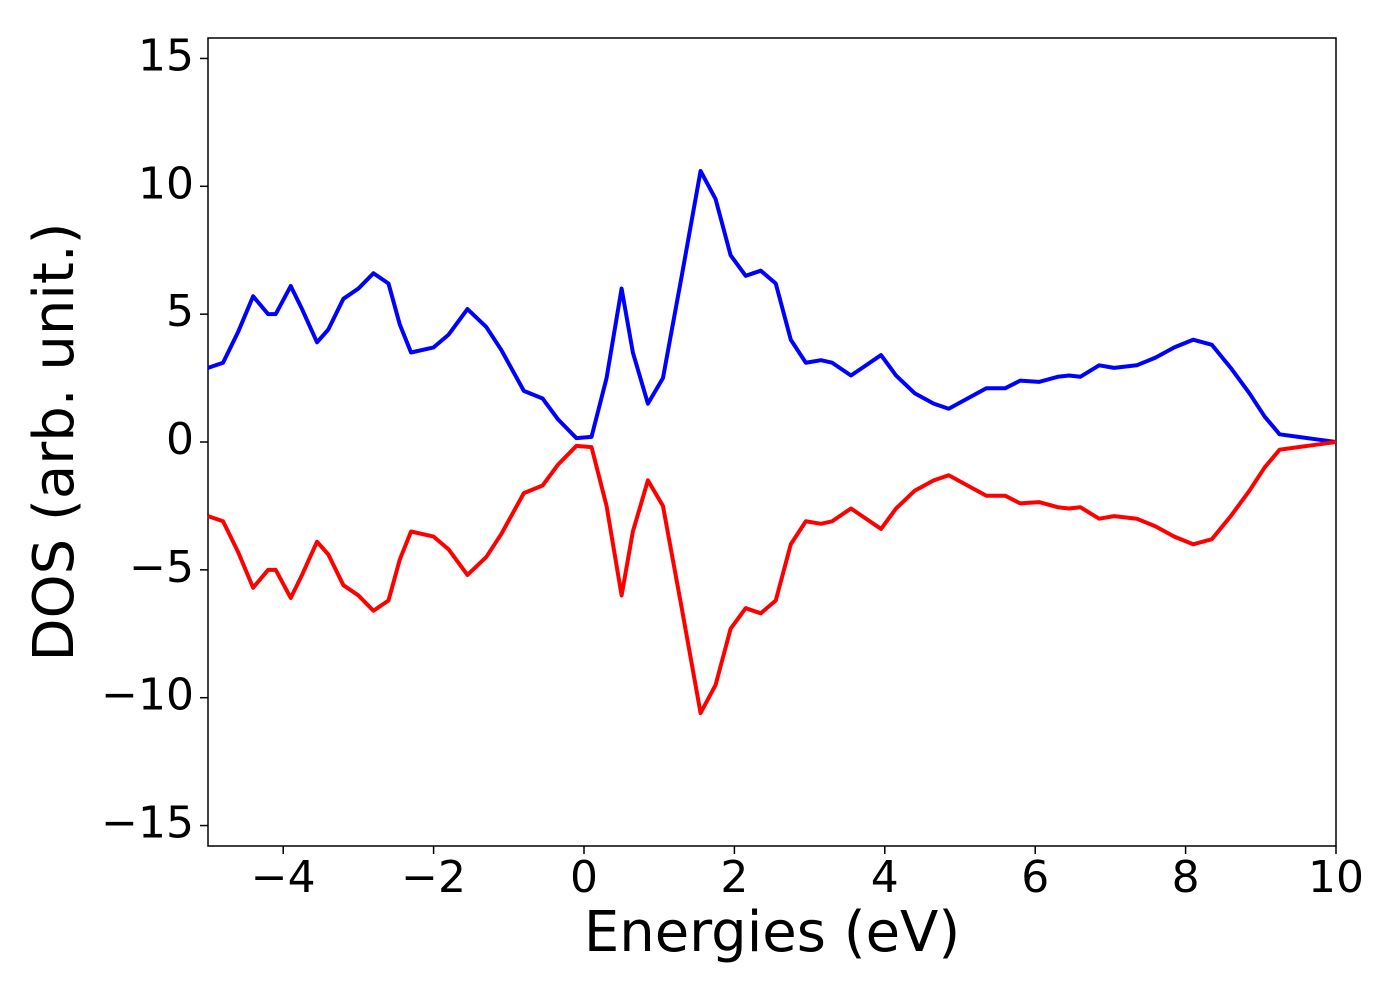  Describe the element at coordinates (1035, 877) in the screenshot. I see `x-tick-label: 6` at that location.